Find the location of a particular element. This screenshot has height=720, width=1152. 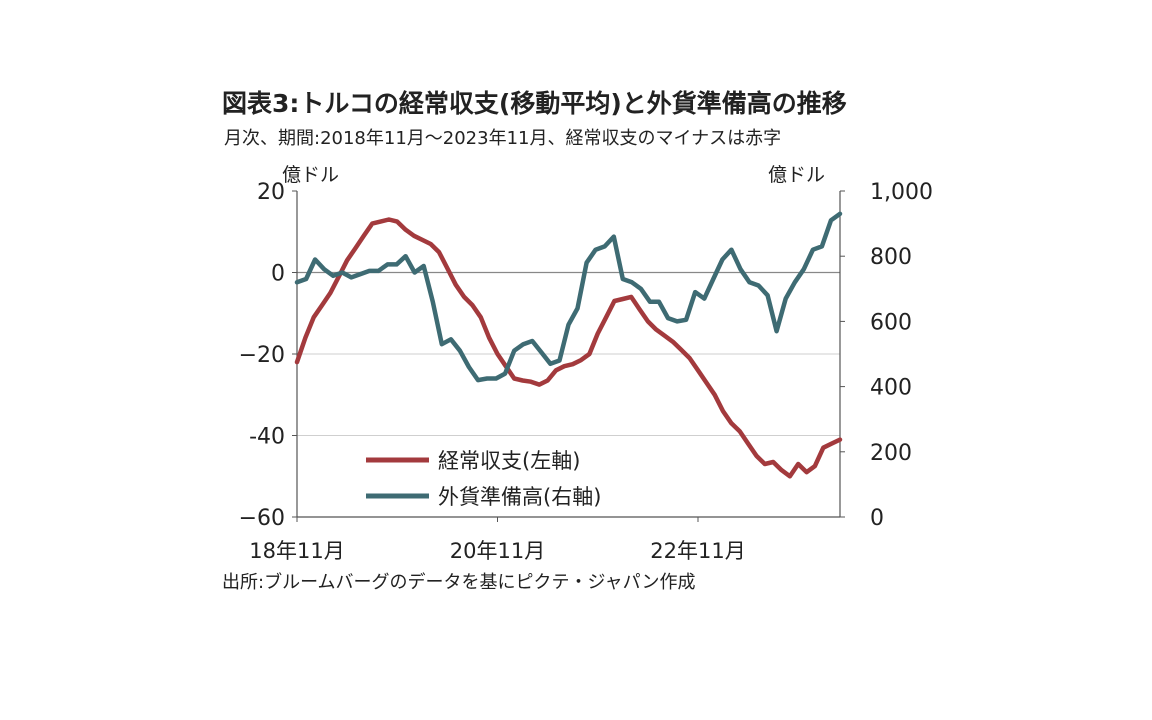

x-tick-label: 20年11月 is located at coordinates (497, 551).